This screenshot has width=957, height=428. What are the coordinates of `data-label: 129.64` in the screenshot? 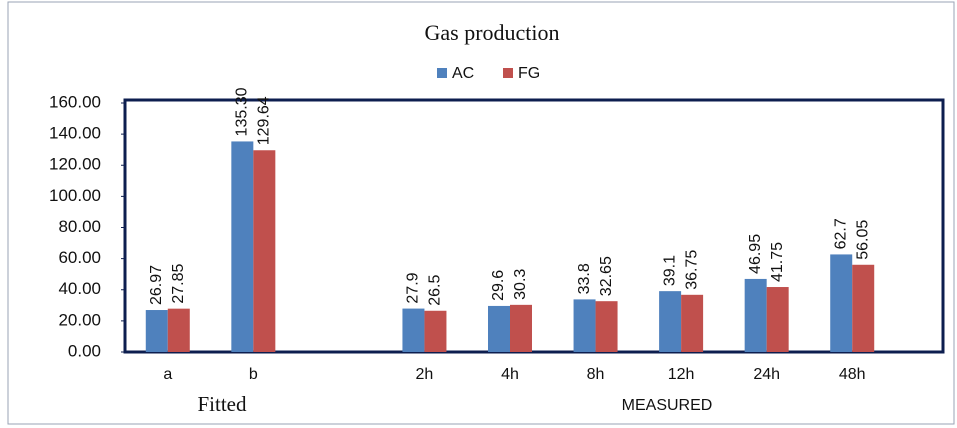 It's located at (264, 120).